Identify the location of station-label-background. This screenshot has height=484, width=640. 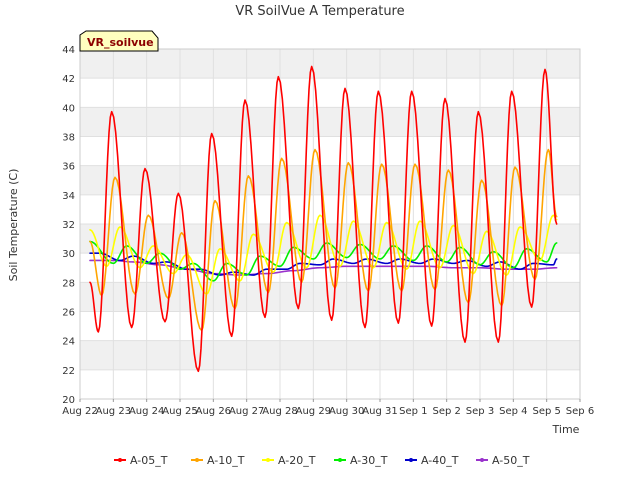
(119, 41).